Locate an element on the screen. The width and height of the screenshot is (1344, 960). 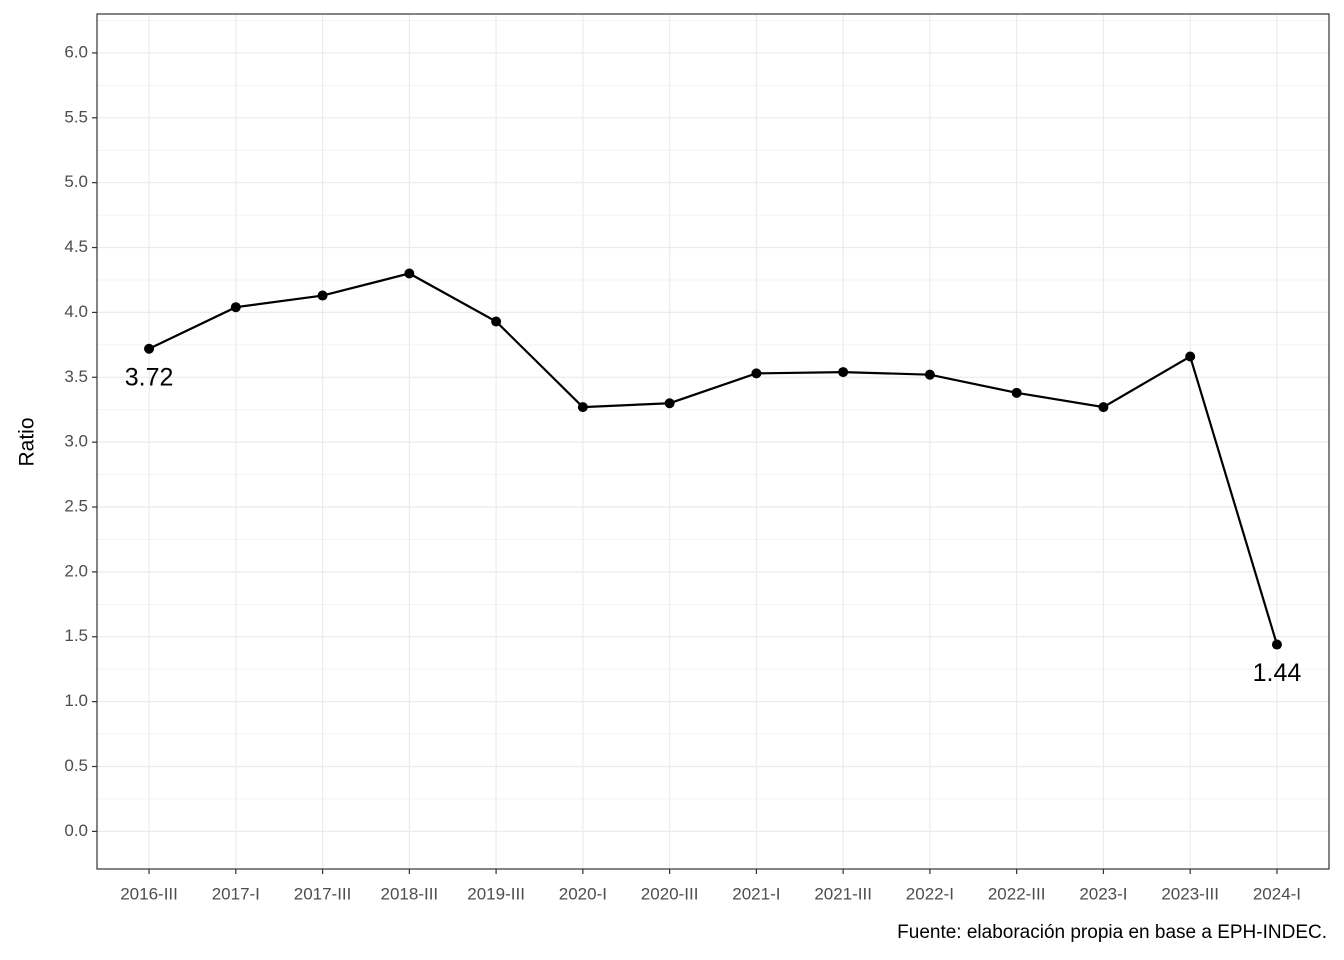
y-tick-label: 3.5 is located at coordinates (76, 376).